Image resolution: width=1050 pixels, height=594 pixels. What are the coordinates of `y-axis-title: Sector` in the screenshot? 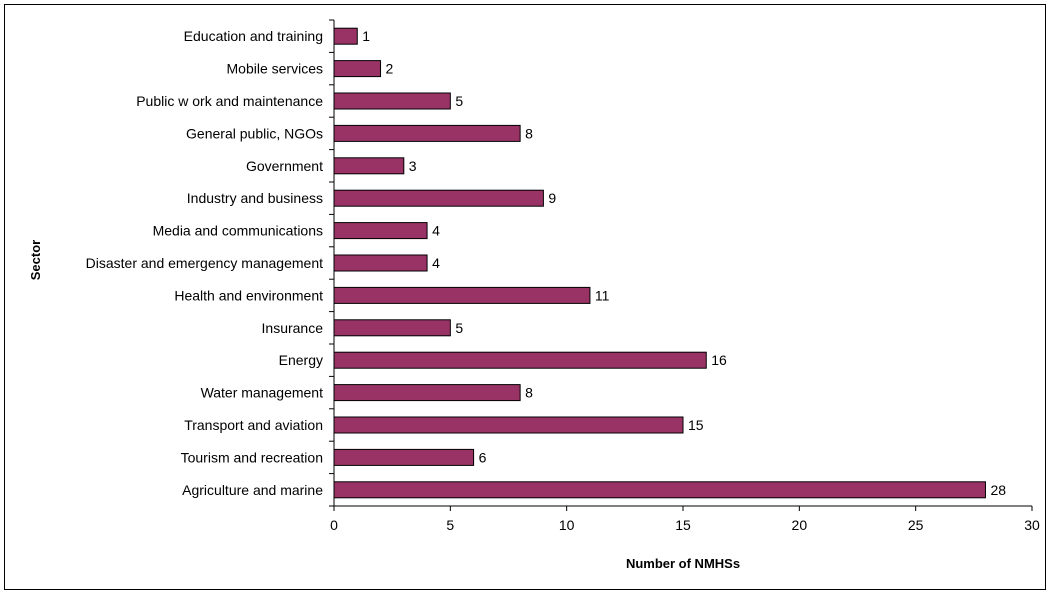 It's located at (35, 260).